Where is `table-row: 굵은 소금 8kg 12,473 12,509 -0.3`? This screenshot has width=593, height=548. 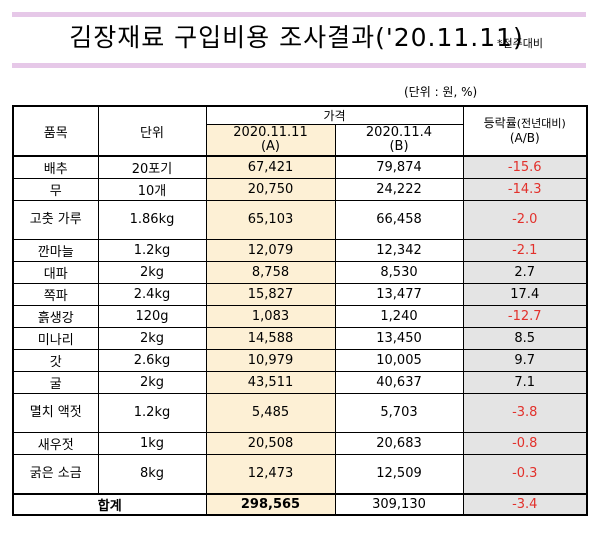
table-row: 굵은 소금 8kg 12,473 12,509 -0.3 is located at coordinates (300, 474).